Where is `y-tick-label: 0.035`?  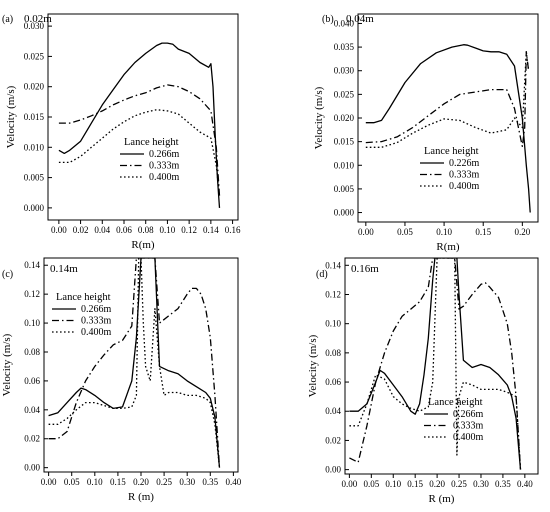 y-tick-label: 0.035 is located at coordinates (344, 47).